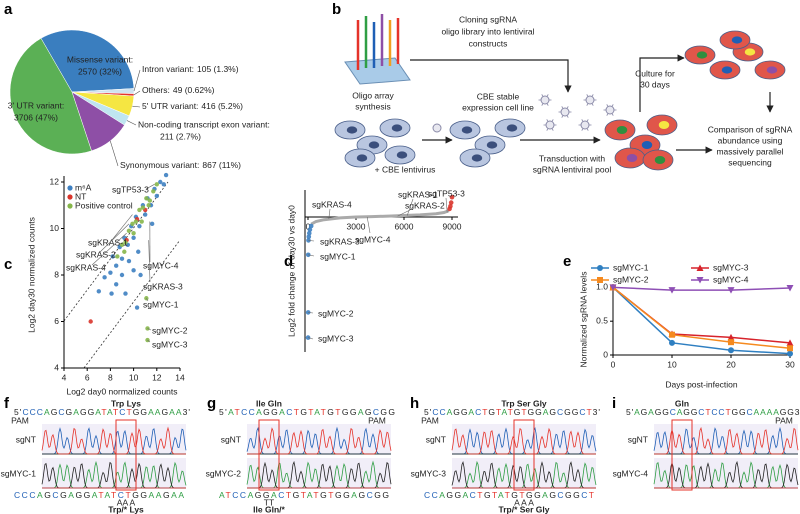  Describe the element at coordinates (291, 271) in the screenshot. I see `y-axis-label: Log2 fold change of day30 vs day0` at that location.